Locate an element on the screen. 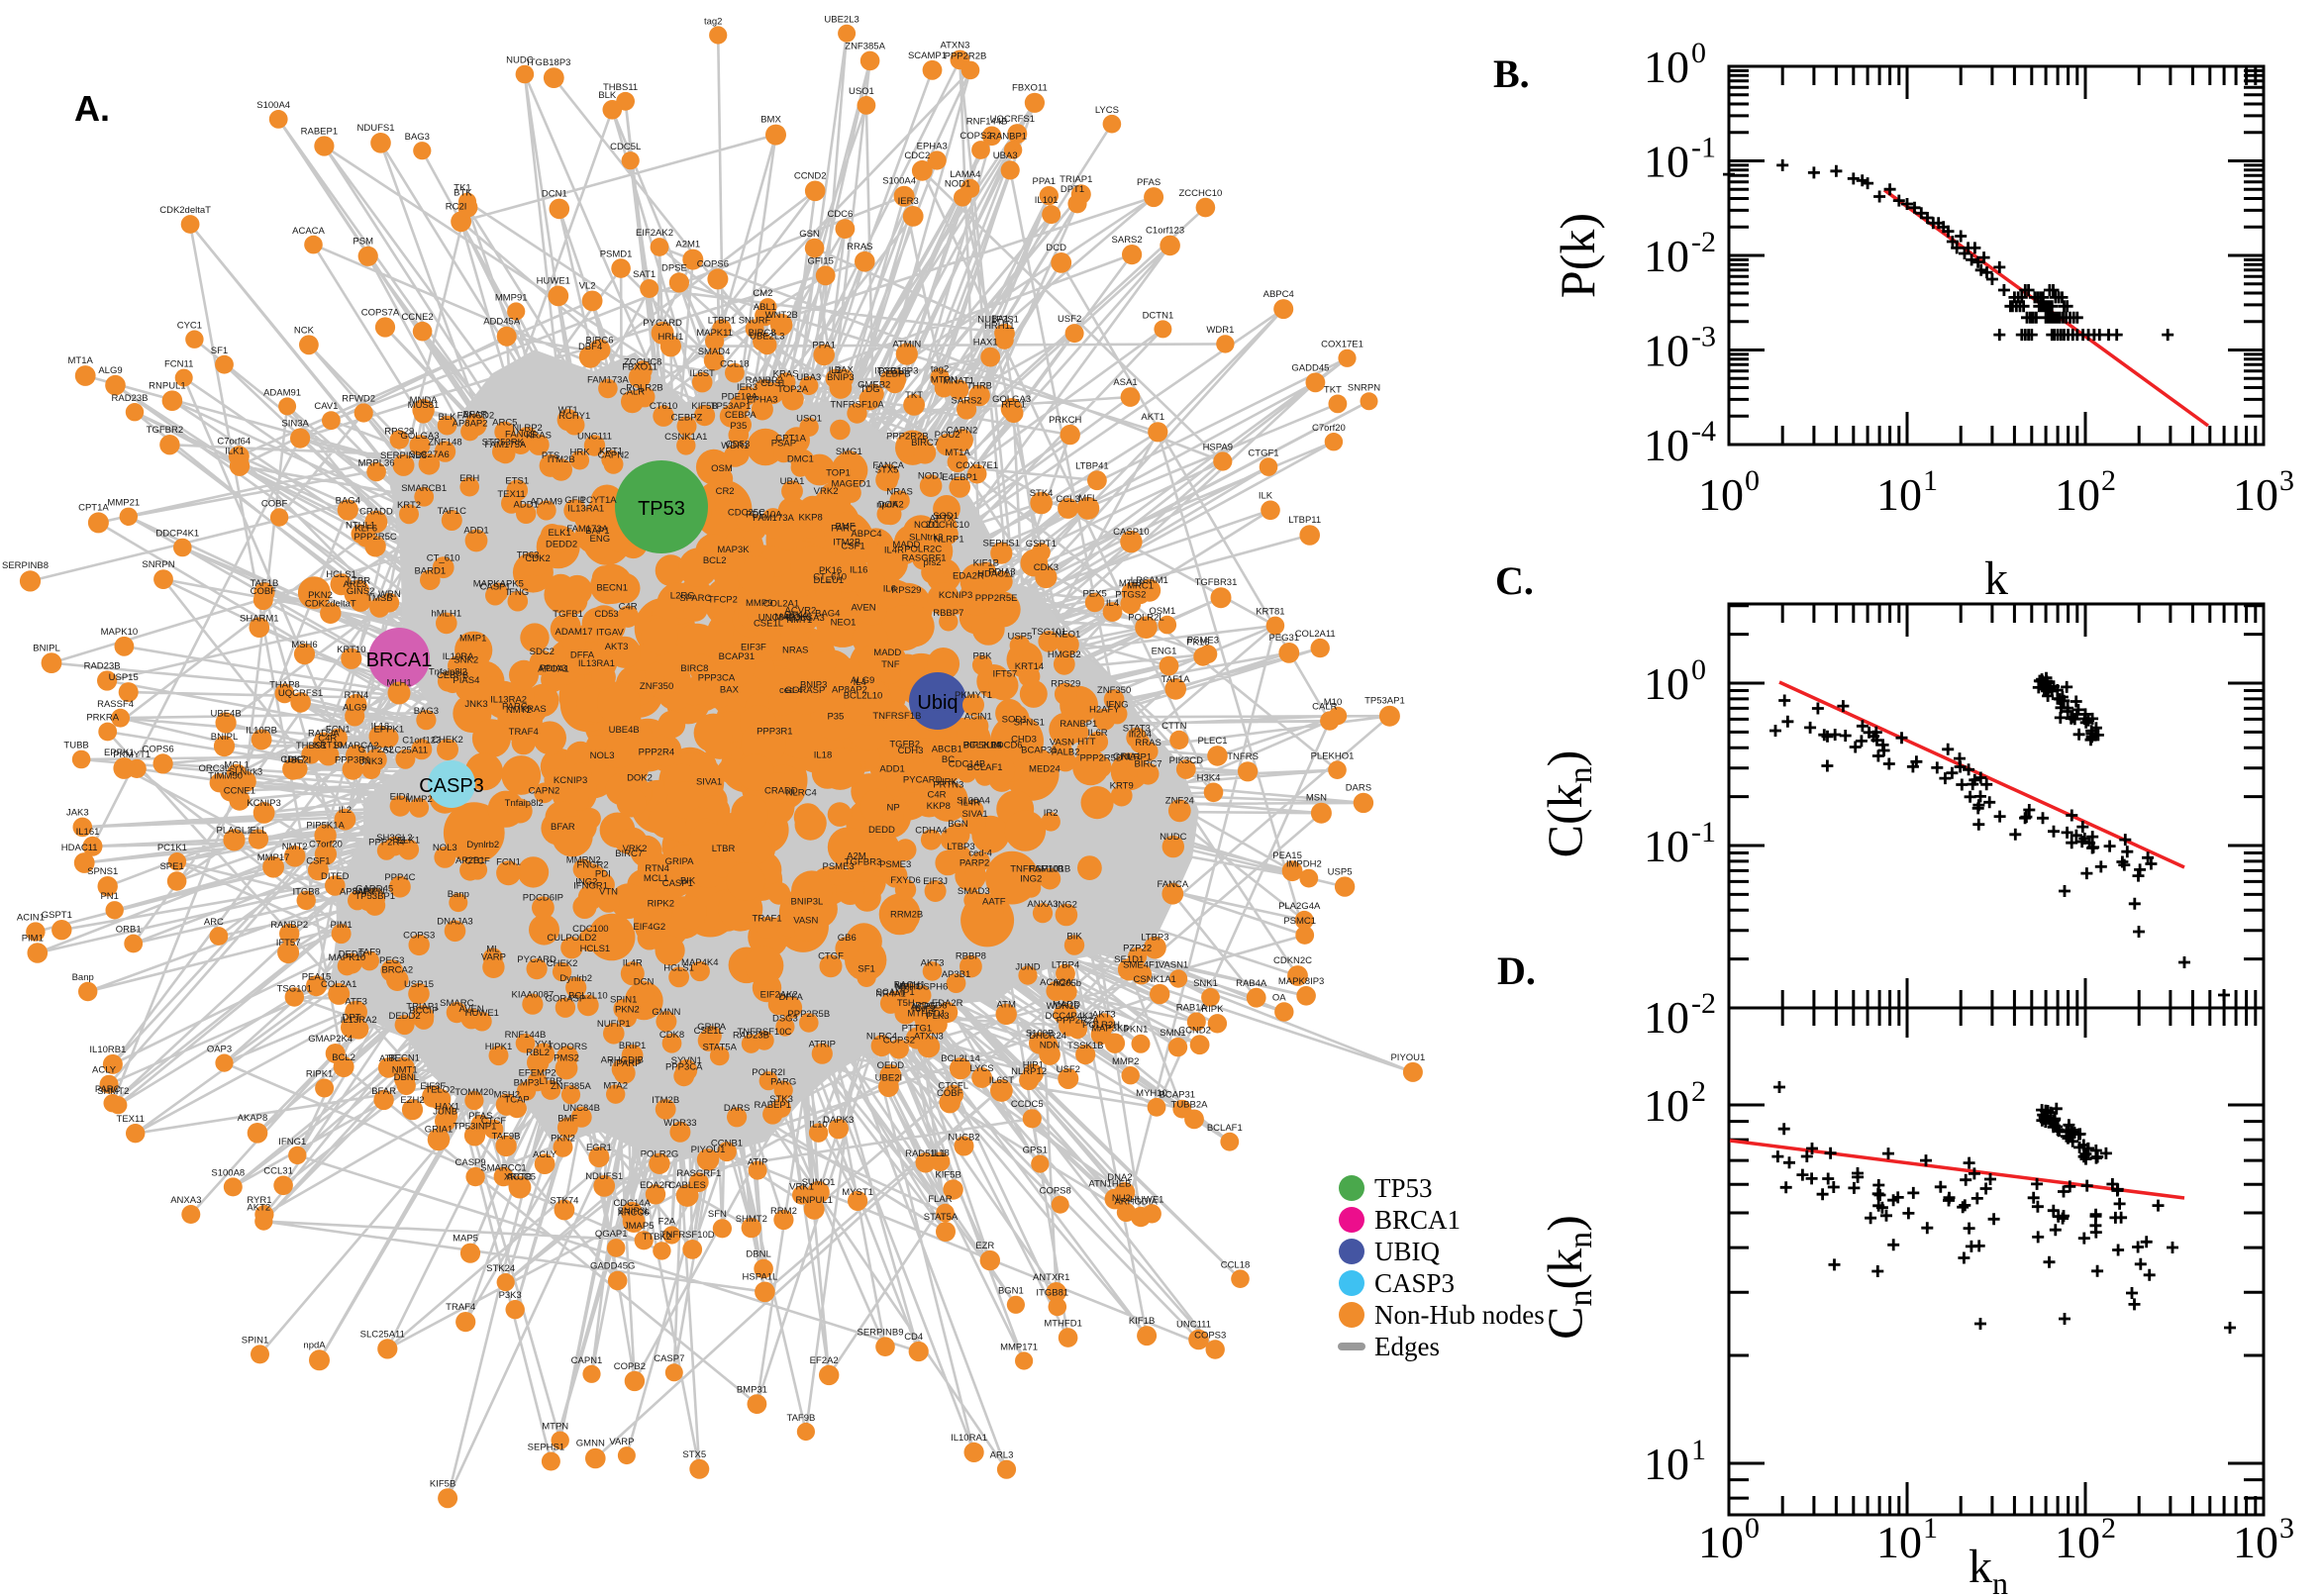 This screenshot has height=1596, width=2323. svg-text: ANXA3 is located at coordinates (1042, 904).